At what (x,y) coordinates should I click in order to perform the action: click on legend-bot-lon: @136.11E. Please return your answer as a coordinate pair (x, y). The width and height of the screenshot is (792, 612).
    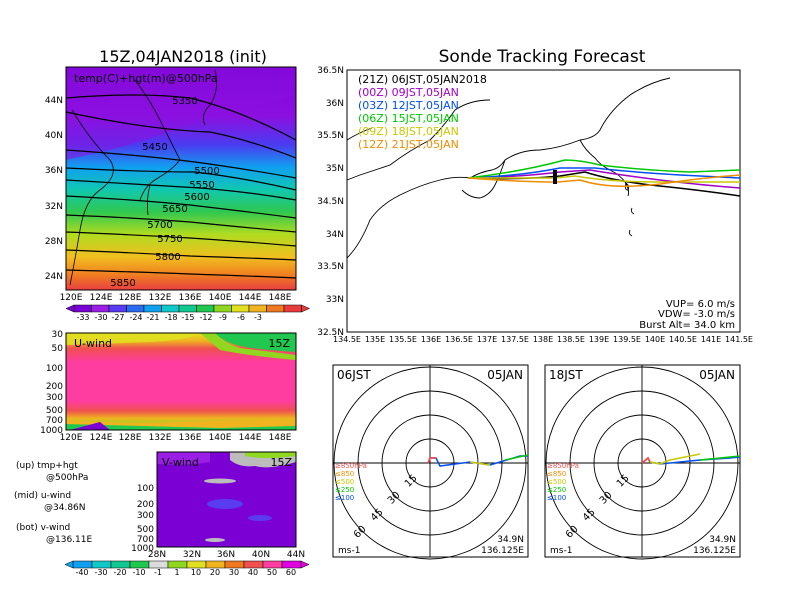
    Looking at the image, I should click on (69, 540).